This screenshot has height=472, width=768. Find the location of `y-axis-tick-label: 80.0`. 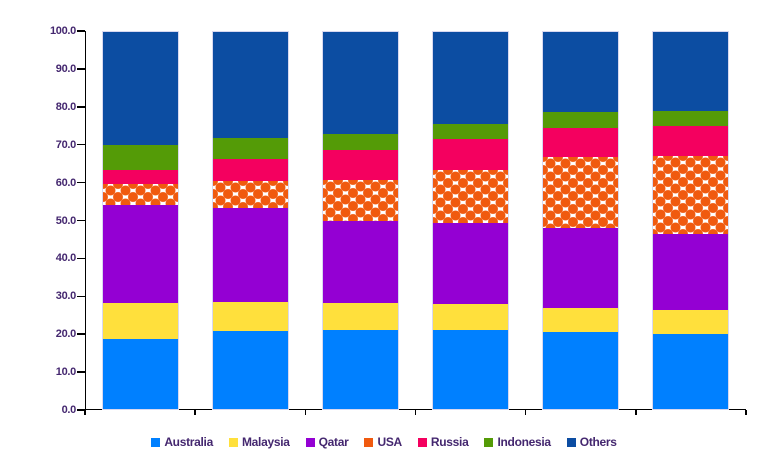

y-axis-tick-label: 80.0 is located at coordinates (66, 106).